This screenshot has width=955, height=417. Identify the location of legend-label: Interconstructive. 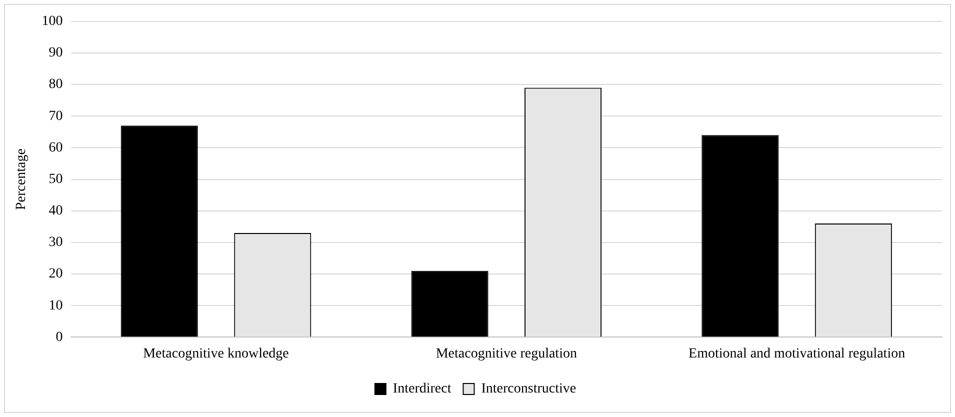
(528, 389).